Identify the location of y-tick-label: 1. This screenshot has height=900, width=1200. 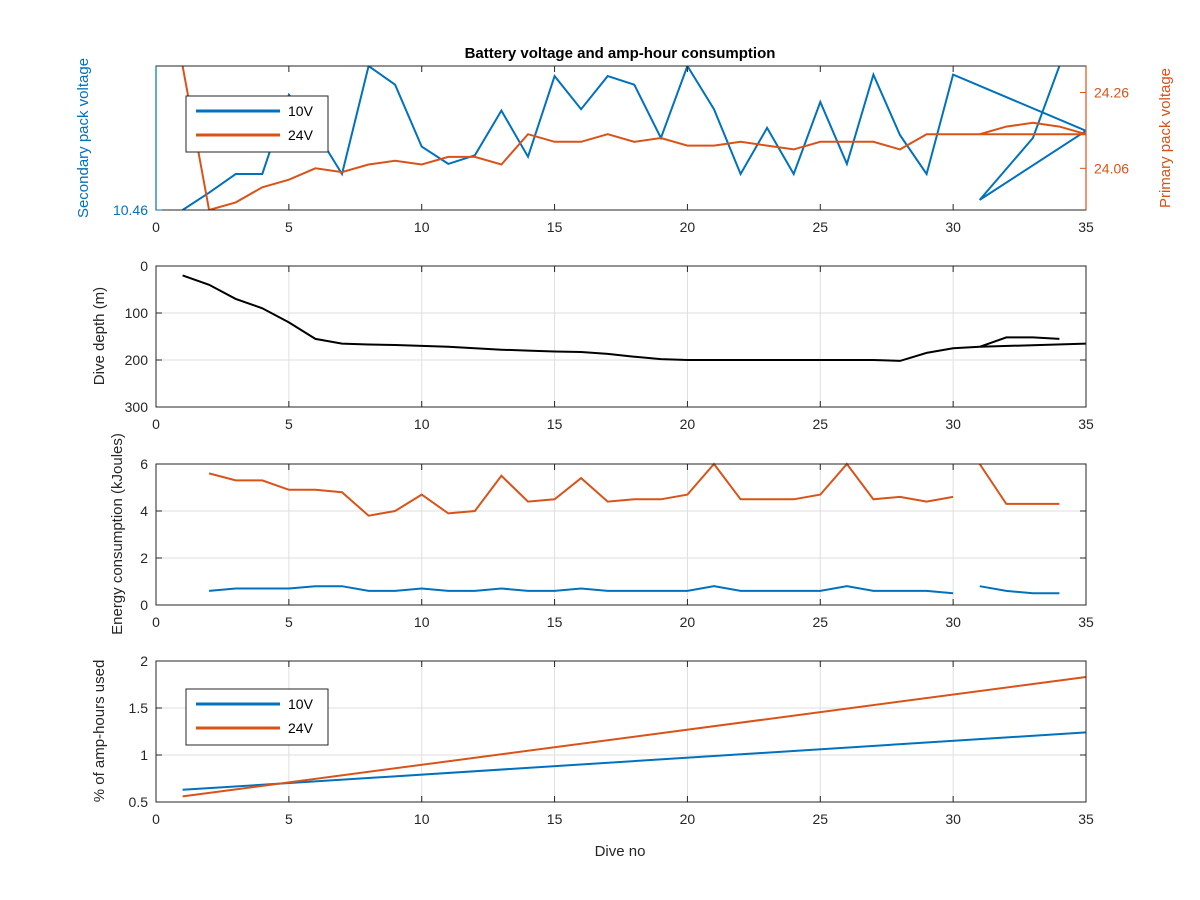
(144, 755).